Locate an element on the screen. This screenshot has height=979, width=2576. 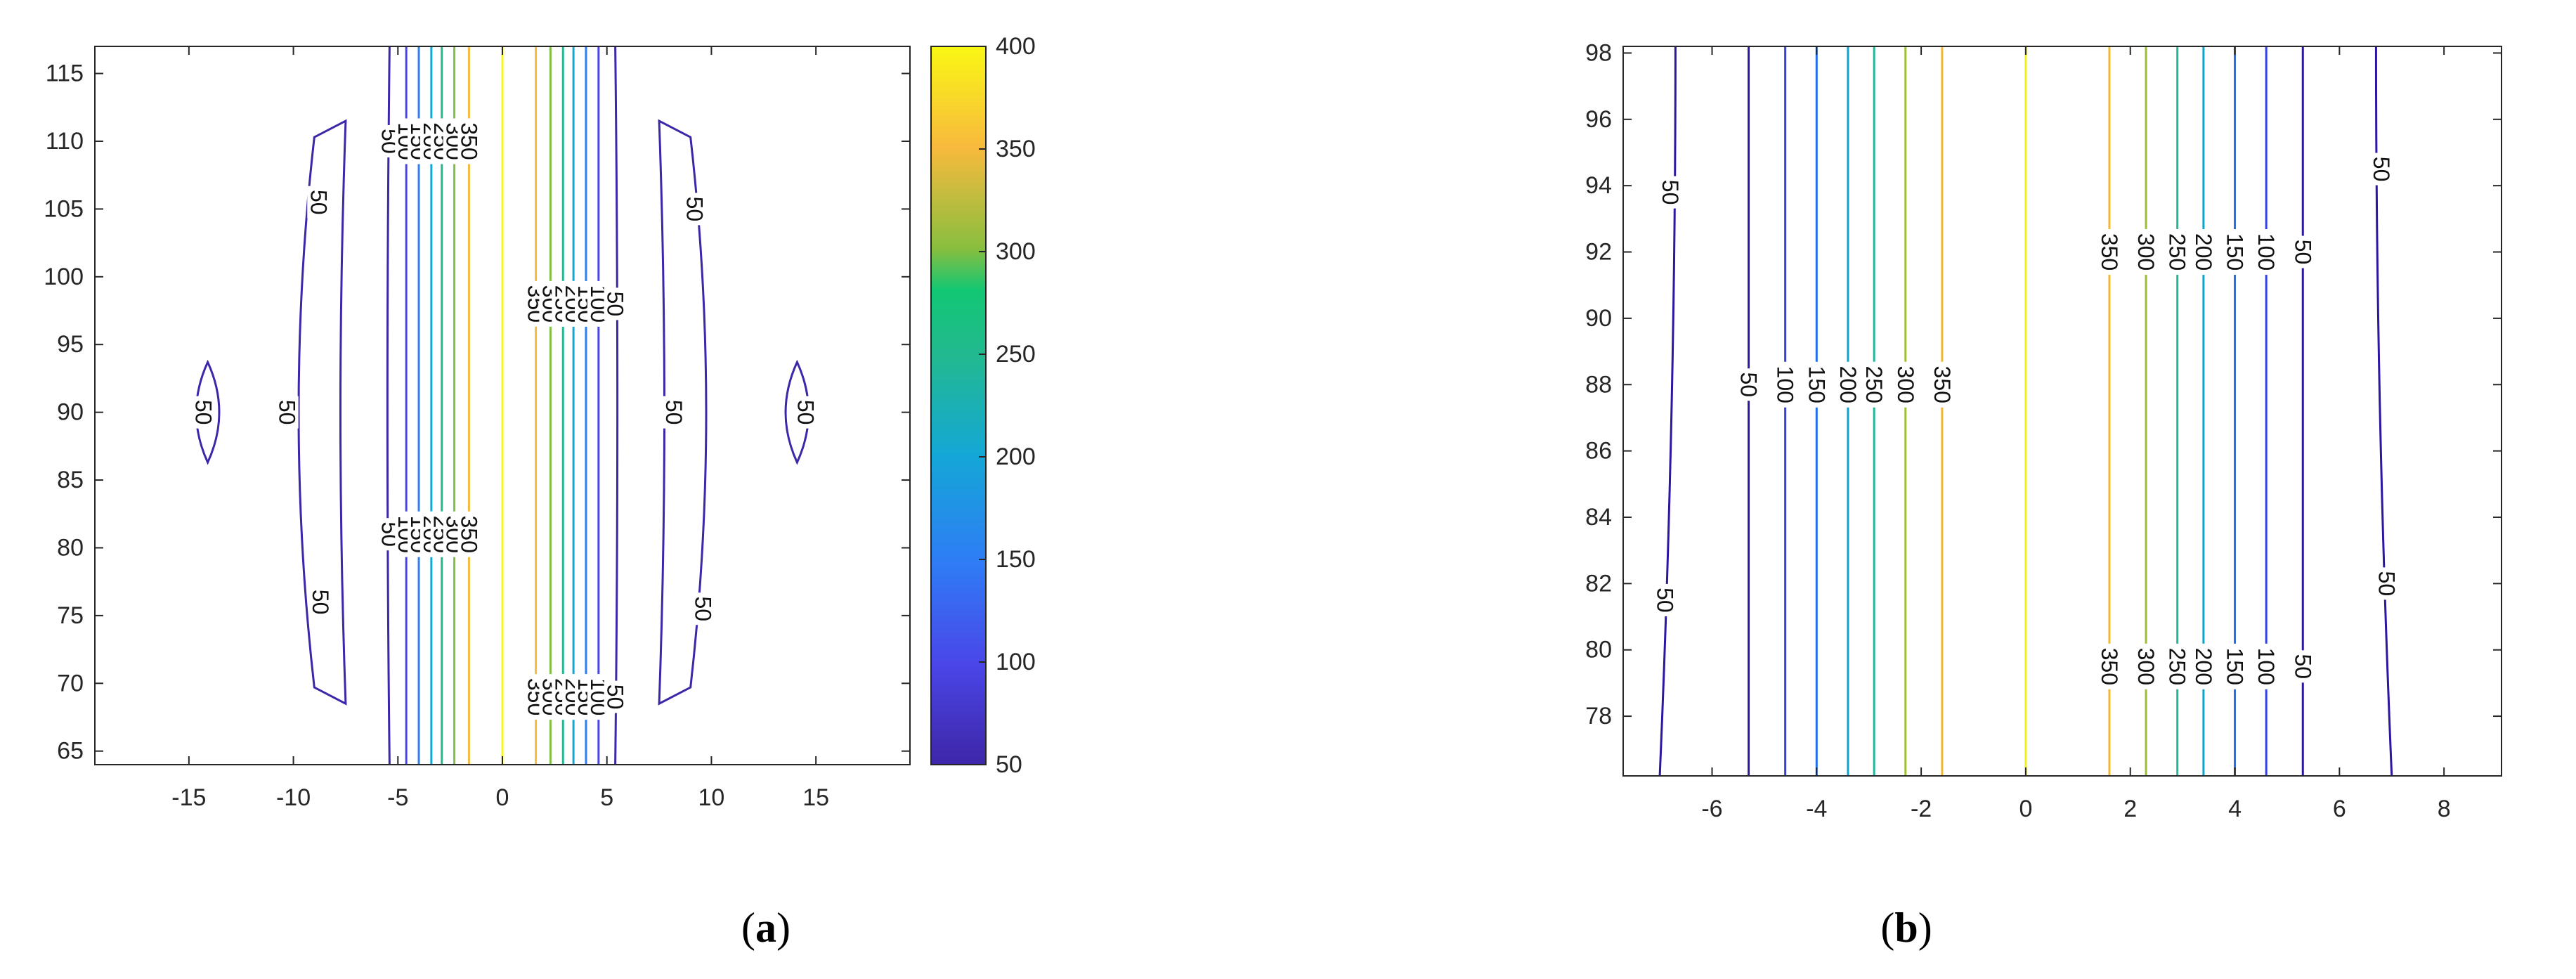
y-tick-label: 82 is located at coordinates (1598, 583).